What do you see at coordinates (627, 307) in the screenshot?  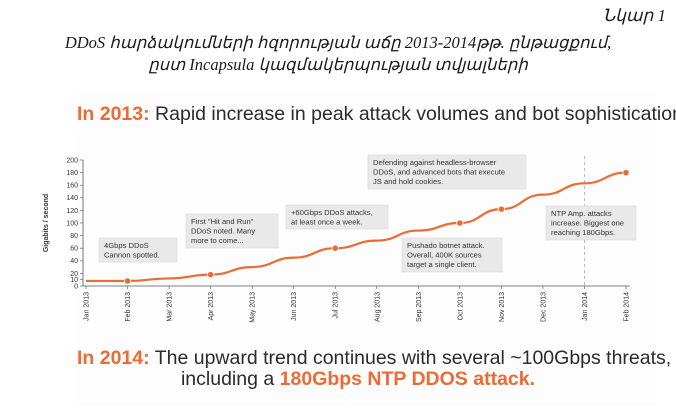 I see `x-tick-label: Feb 2014` at bounding box center [627, 307].